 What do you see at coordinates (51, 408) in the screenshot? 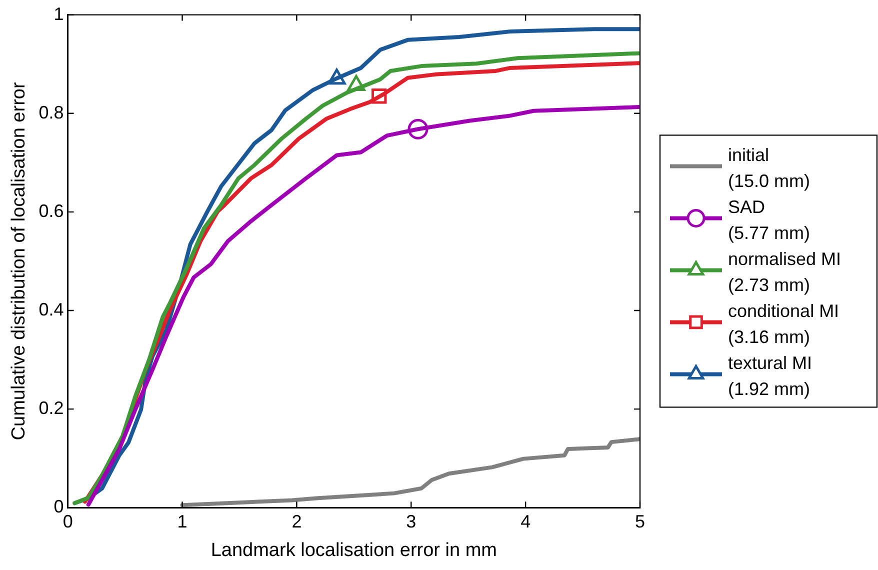
I see `y-tick-label: 0.2` at bounding box center [51, 408].